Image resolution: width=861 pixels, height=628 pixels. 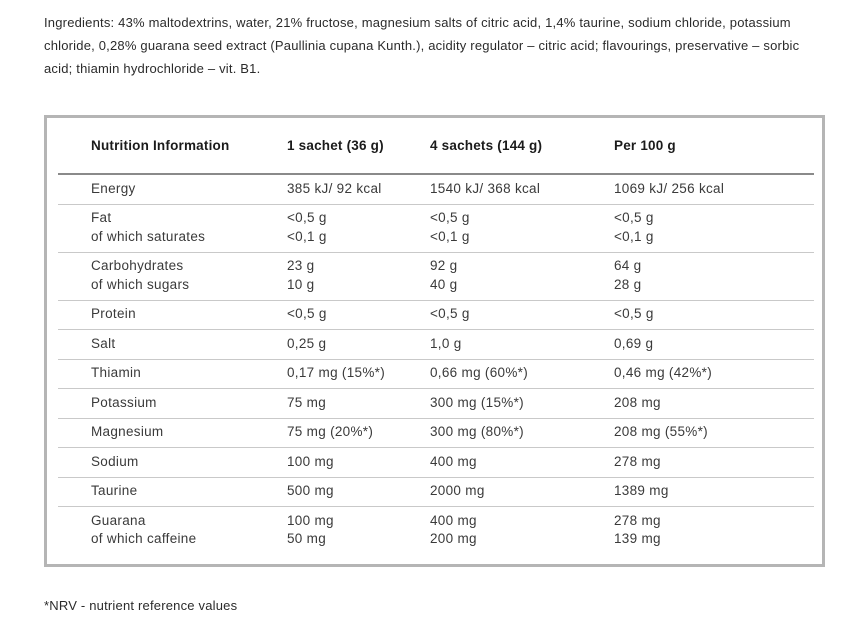 What do you see at coordinates (115, 461) in the screenshot?
I see `cell-line: Sodium` at bounding box center [115, 461].